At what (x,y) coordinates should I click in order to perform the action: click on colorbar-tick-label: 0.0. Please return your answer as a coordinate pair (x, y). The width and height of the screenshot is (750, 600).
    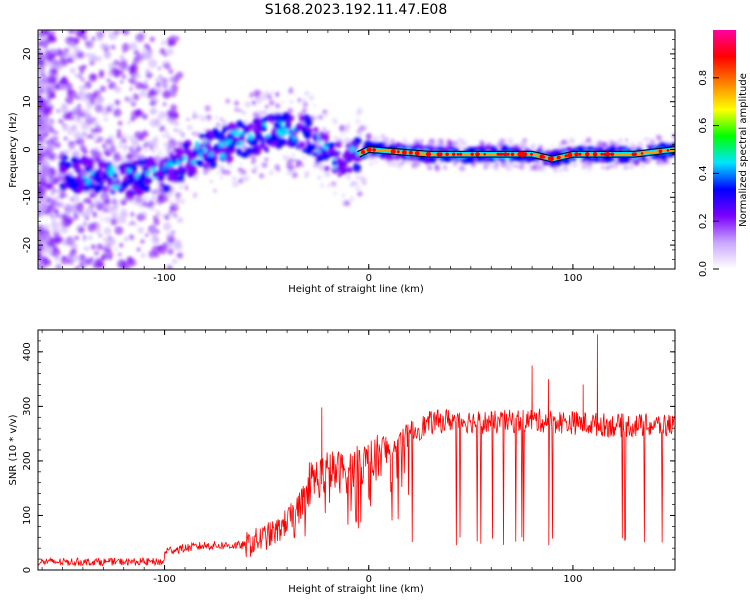
    Looking at the image, I should click on (703, 269).